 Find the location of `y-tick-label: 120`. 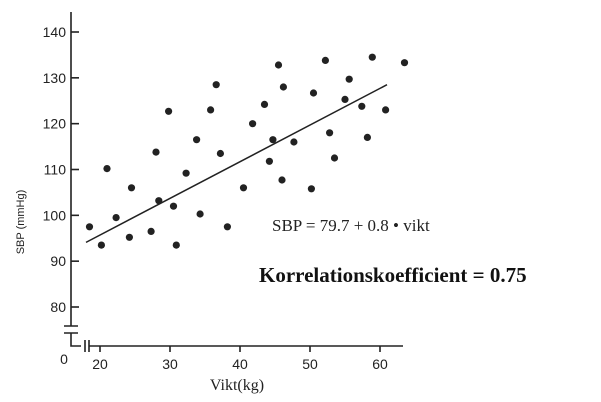

y-tick-label: 120 is located at coordinates (55, 124).